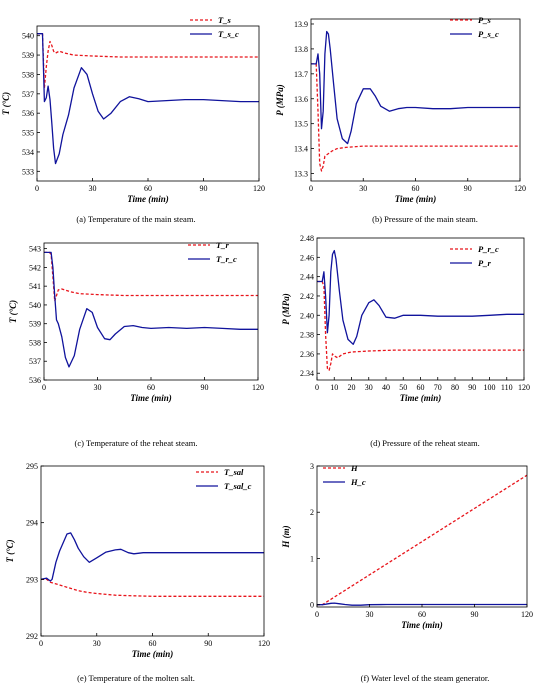 This screenshot has height=684, width=550. What do you see at coordinates (415, 117) in the screenshot?
I see `series-line-p-s` at bounding box center [415, 117].